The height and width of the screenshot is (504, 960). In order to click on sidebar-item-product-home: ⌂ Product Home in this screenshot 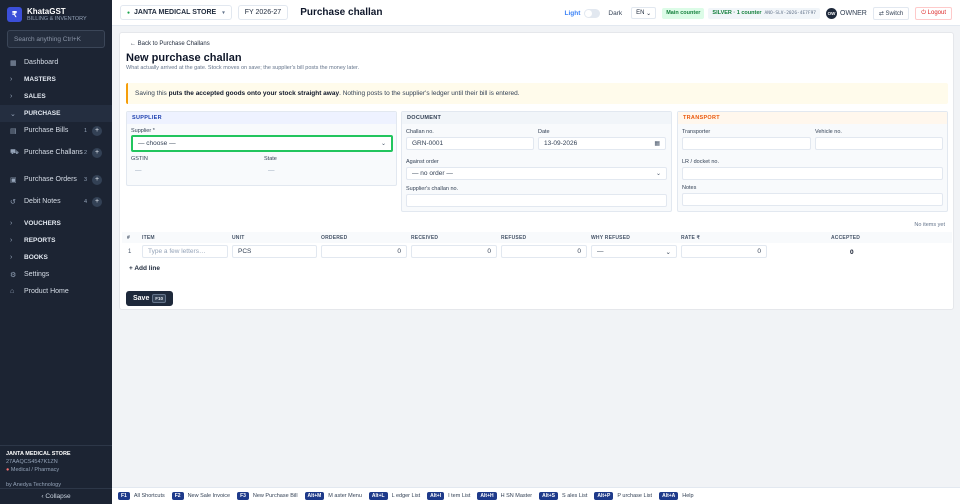, I will do `click(56, 291)`.